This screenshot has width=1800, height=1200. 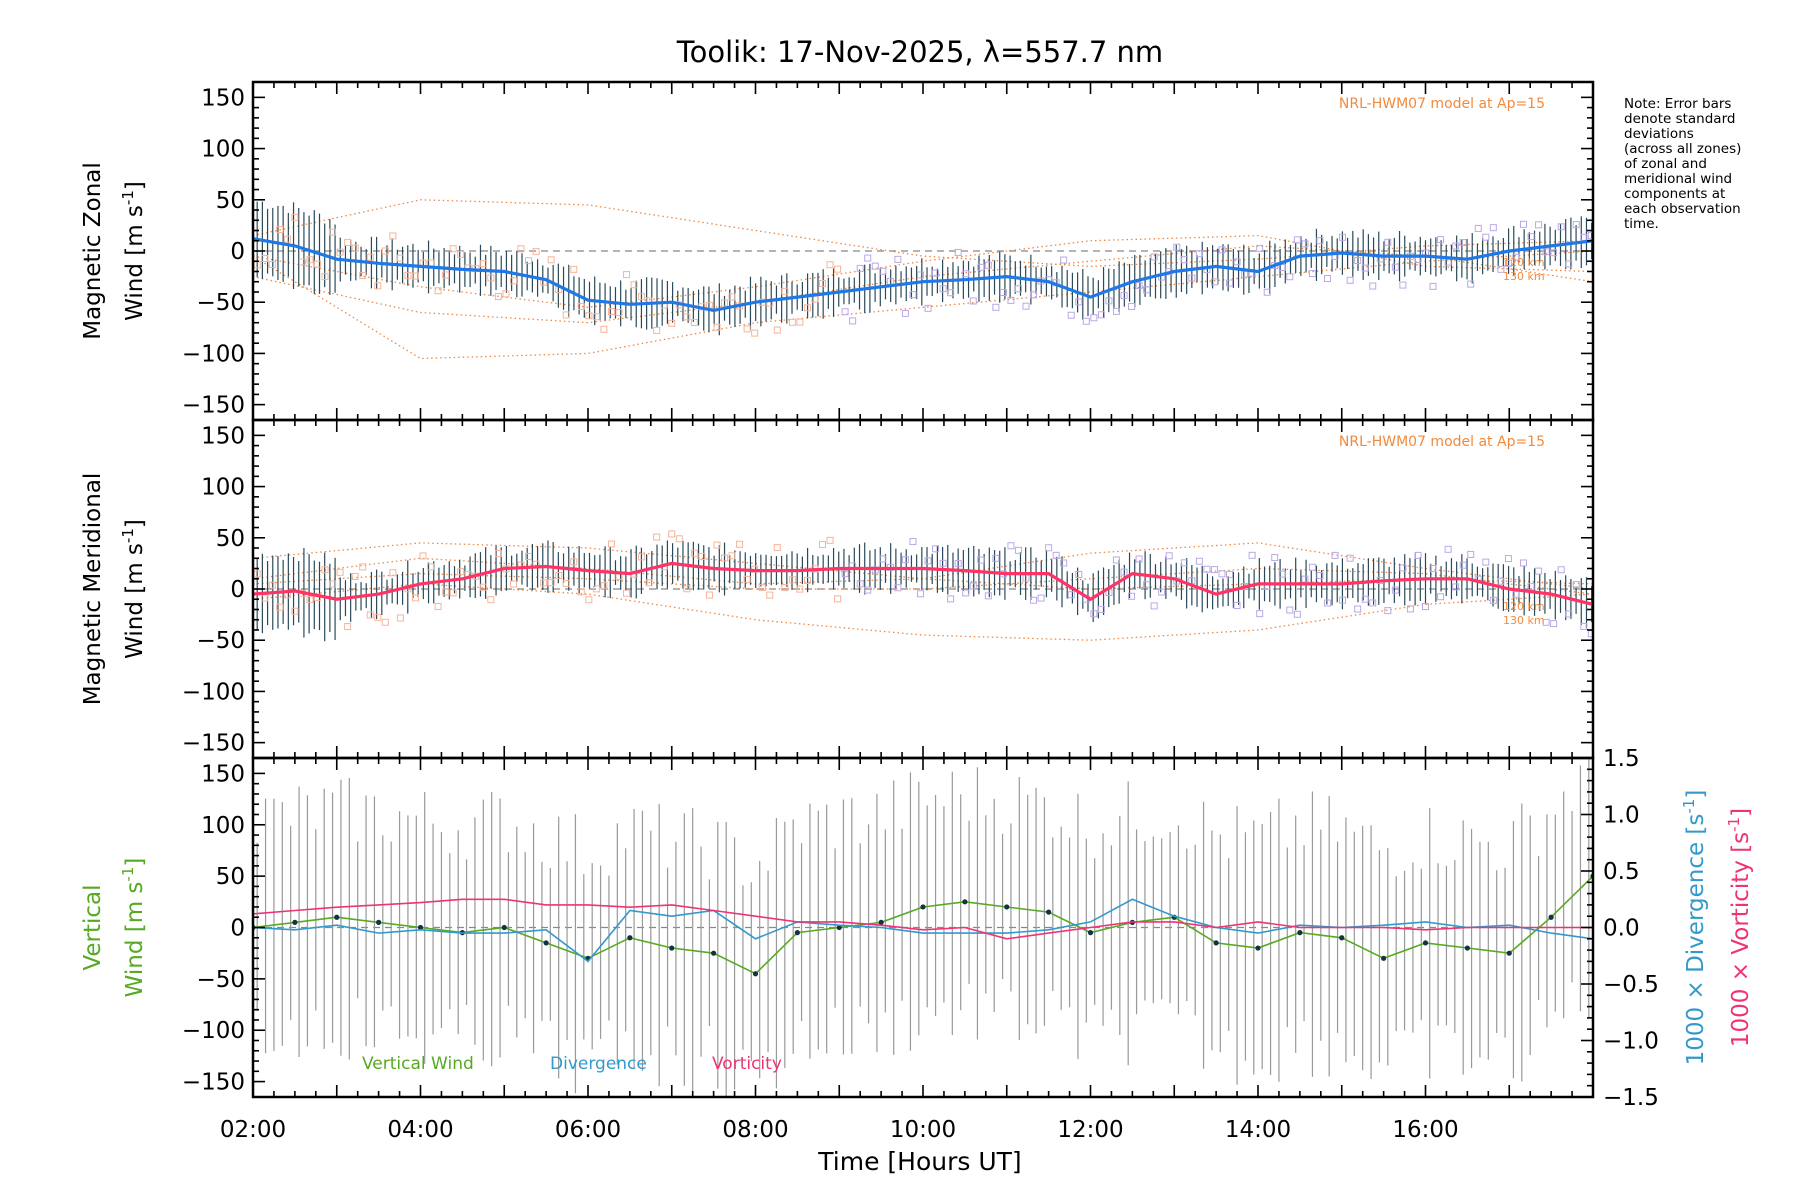 I want to click on ylabel-close: ], so click(x=135, y=862).